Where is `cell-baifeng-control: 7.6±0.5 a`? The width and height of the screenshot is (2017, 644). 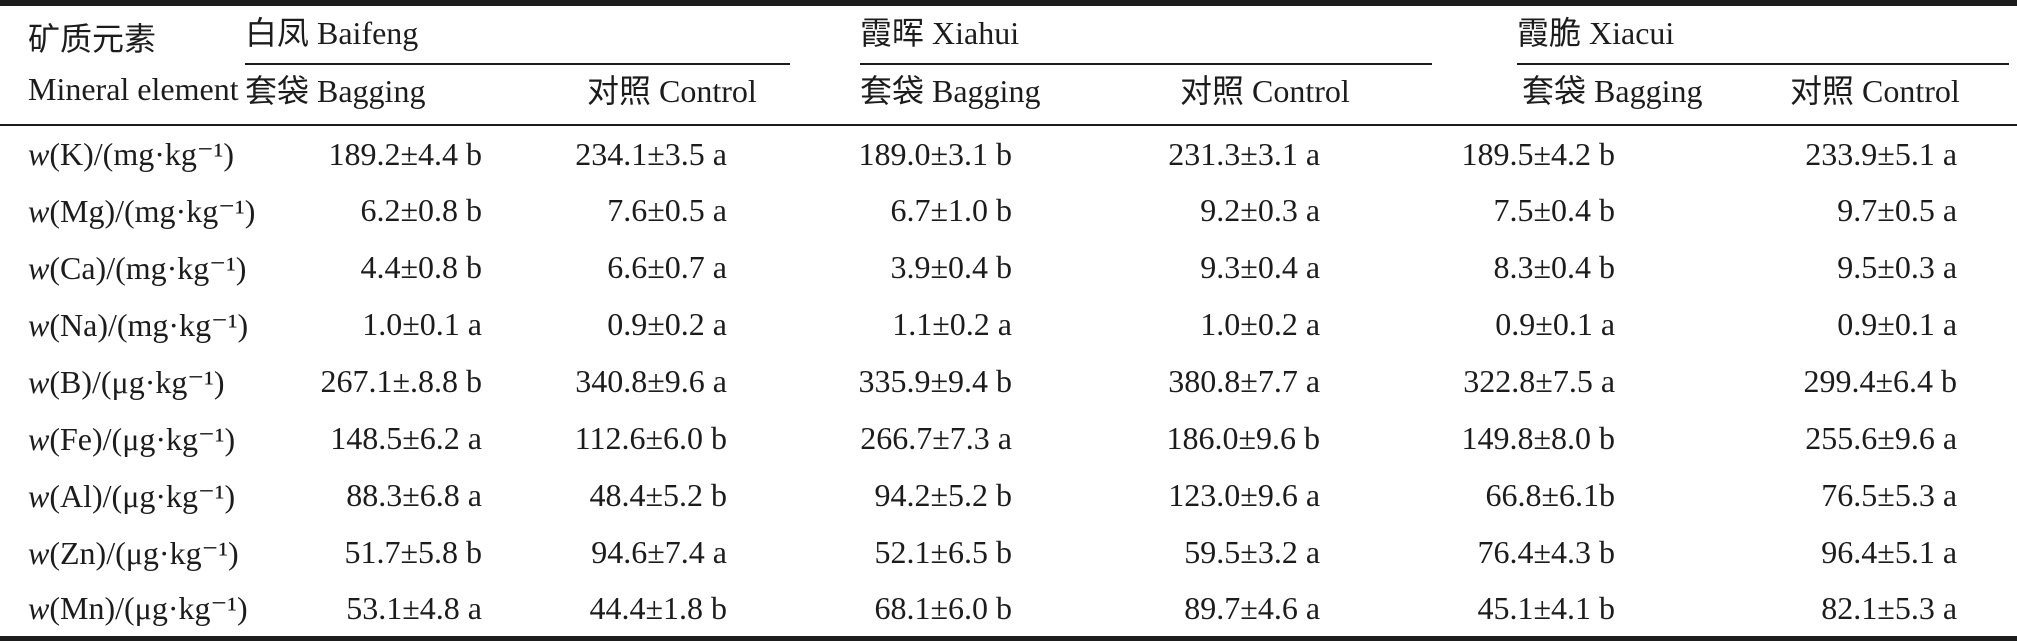
cell-baifeng-control: 7.6±0.5 a is located at coordinates (667, 210).